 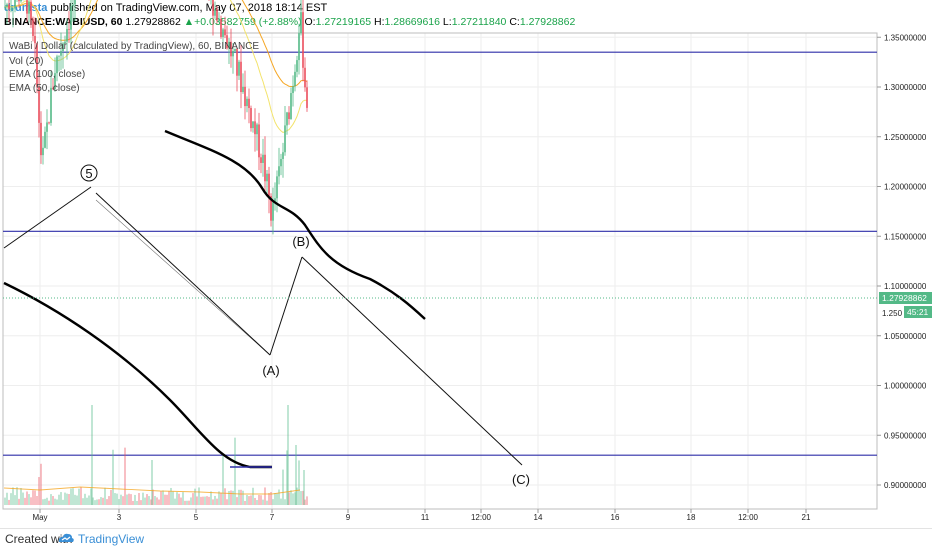 What do you see at coordinates (905, 485) in the screenshot?
I see `price-tick-label: 0.90000000` at bounding box center [905, 485].